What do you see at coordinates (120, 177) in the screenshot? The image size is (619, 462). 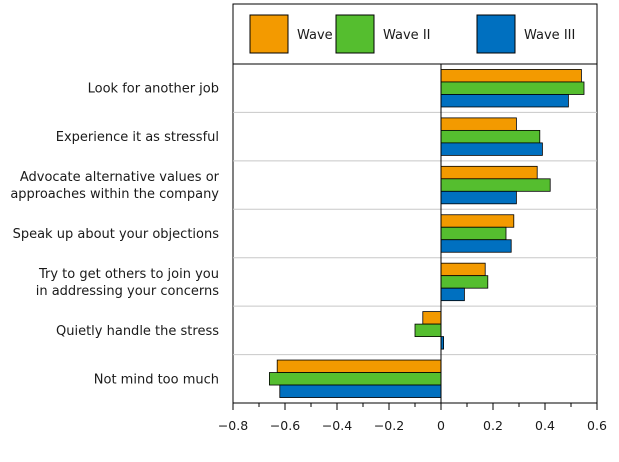 I see `category-label: Advocate alternative values or` at bounding box center [120, 177].